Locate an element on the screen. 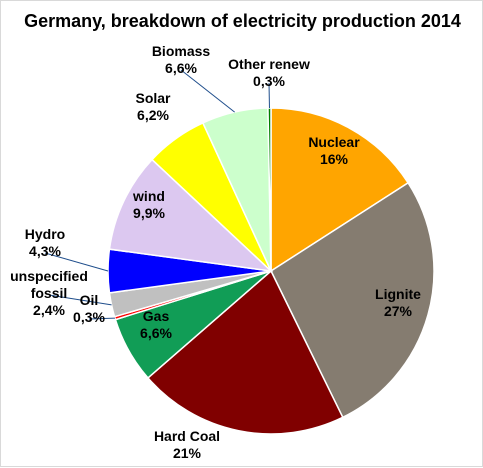  slice-percent: 27% is located at coordinates (398, 311).